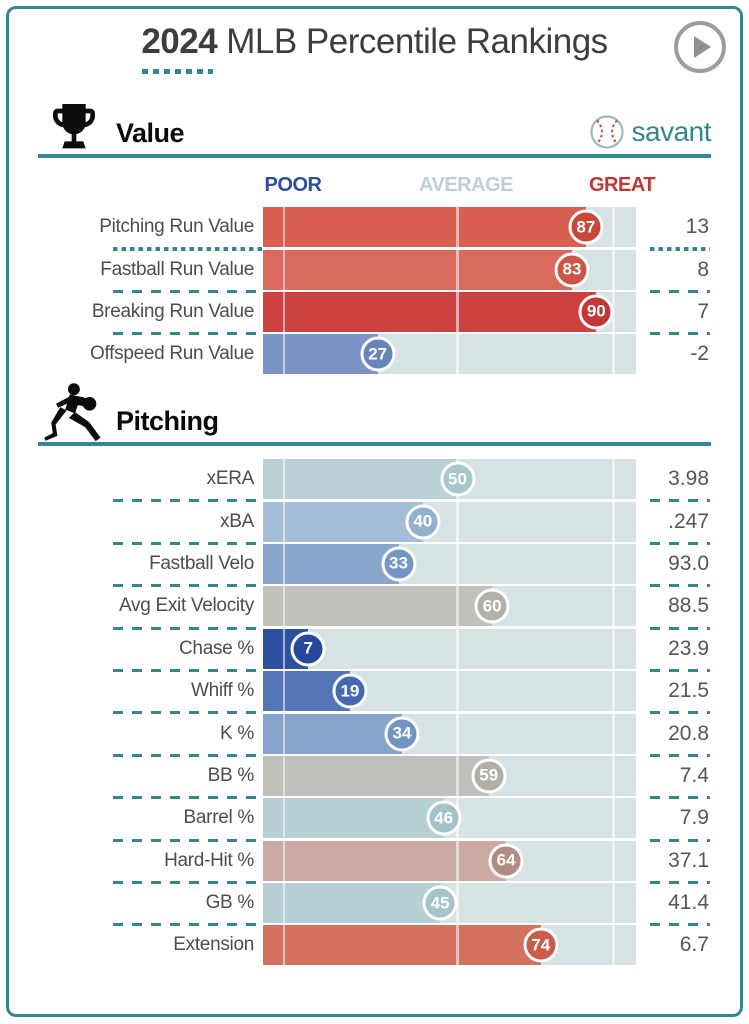  Describe the element at coordinates (697, 227) in the screenshot. I see `stat-value: 13` at that location.